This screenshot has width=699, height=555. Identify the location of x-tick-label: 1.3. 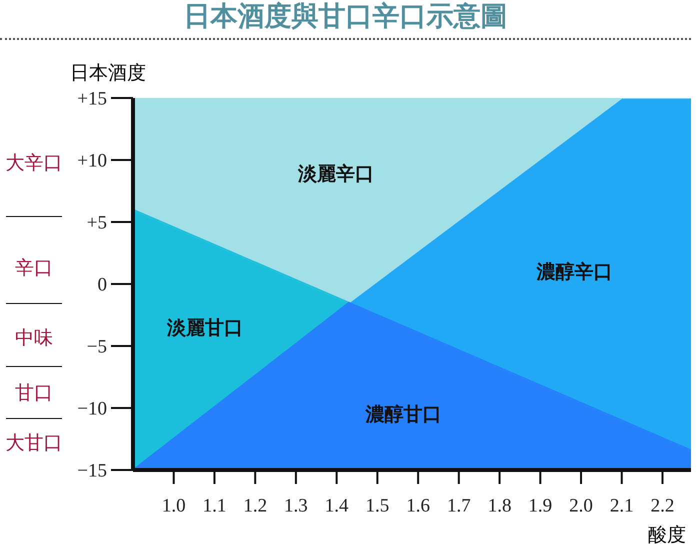
(296, 505).